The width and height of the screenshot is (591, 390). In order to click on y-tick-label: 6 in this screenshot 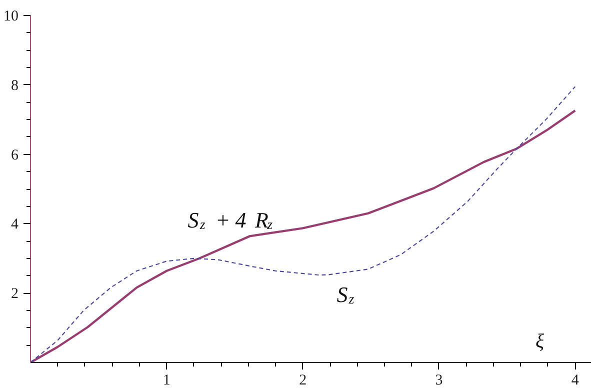, I will do `click(15, 155)`.